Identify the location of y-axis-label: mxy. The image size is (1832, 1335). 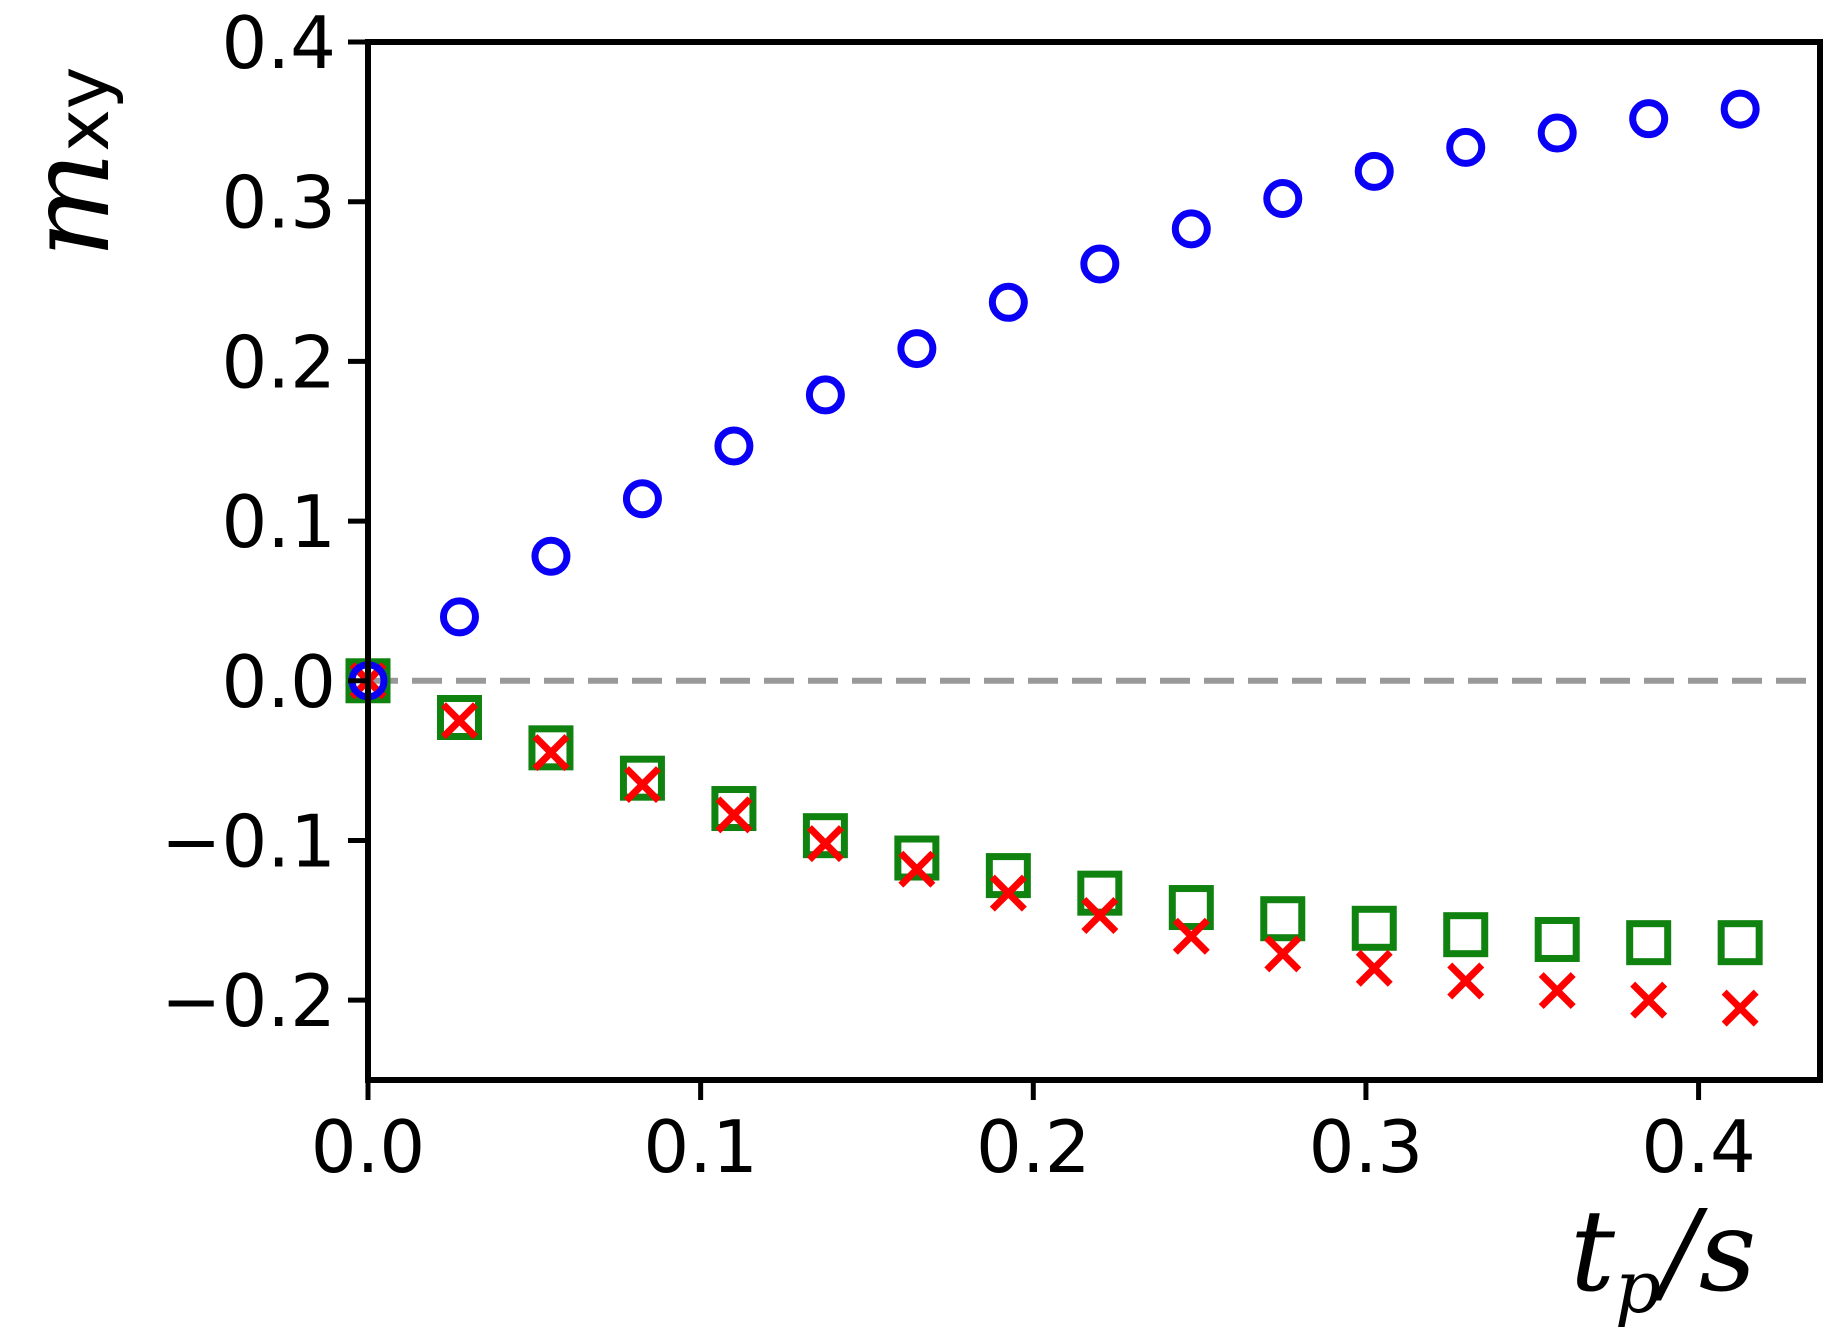
(70, 162).